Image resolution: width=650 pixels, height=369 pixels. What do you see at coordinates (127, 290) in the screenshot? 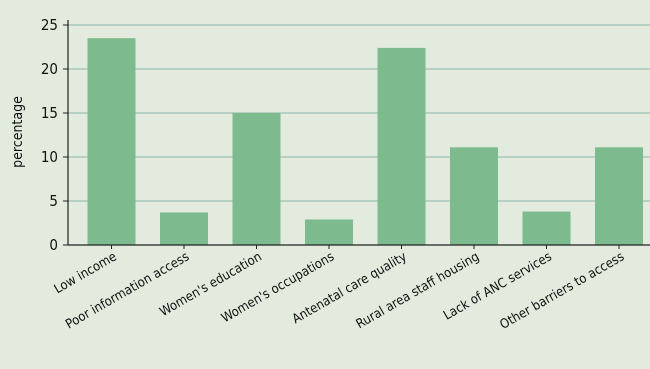
I see `x-tick-label: Poor information access` at bounding box center [127, 290].